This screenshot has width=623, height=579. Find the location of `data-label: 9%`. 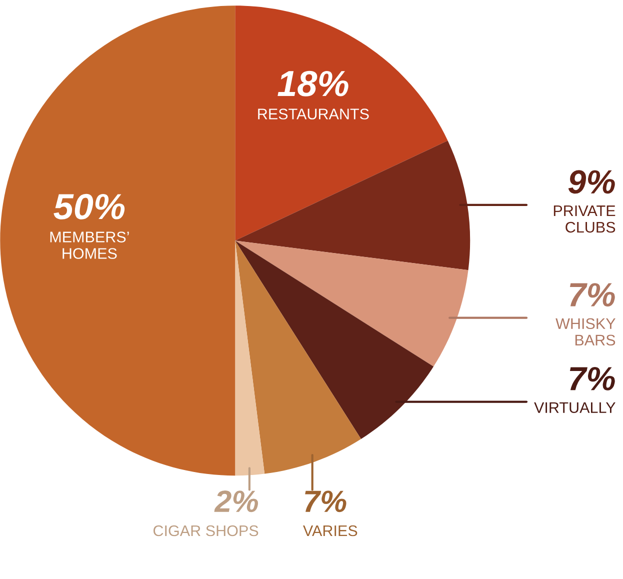

data-label: 9% is located at coordinates (591, 182).